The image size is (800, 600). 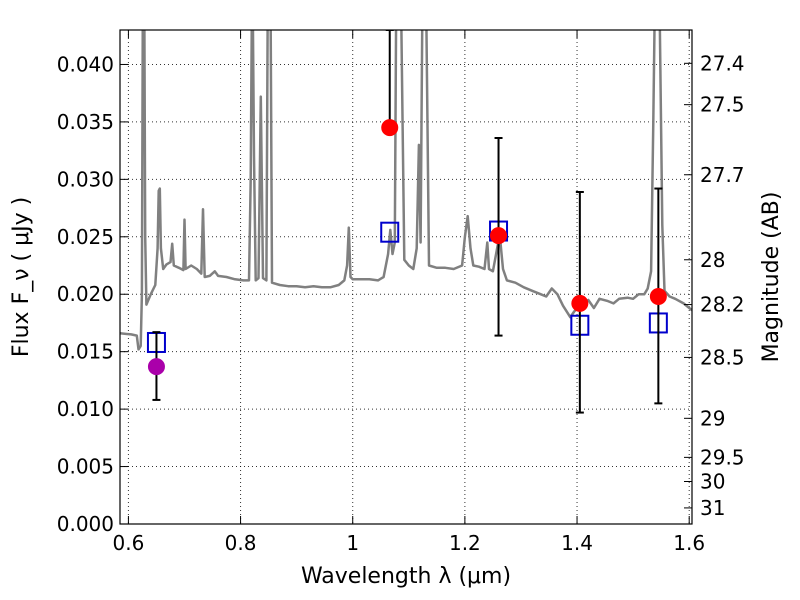 What do you see at coordinates (85, 237) in the screenshot?
I see `y-tick-label: 0.025` at bounding box center [85, 237].